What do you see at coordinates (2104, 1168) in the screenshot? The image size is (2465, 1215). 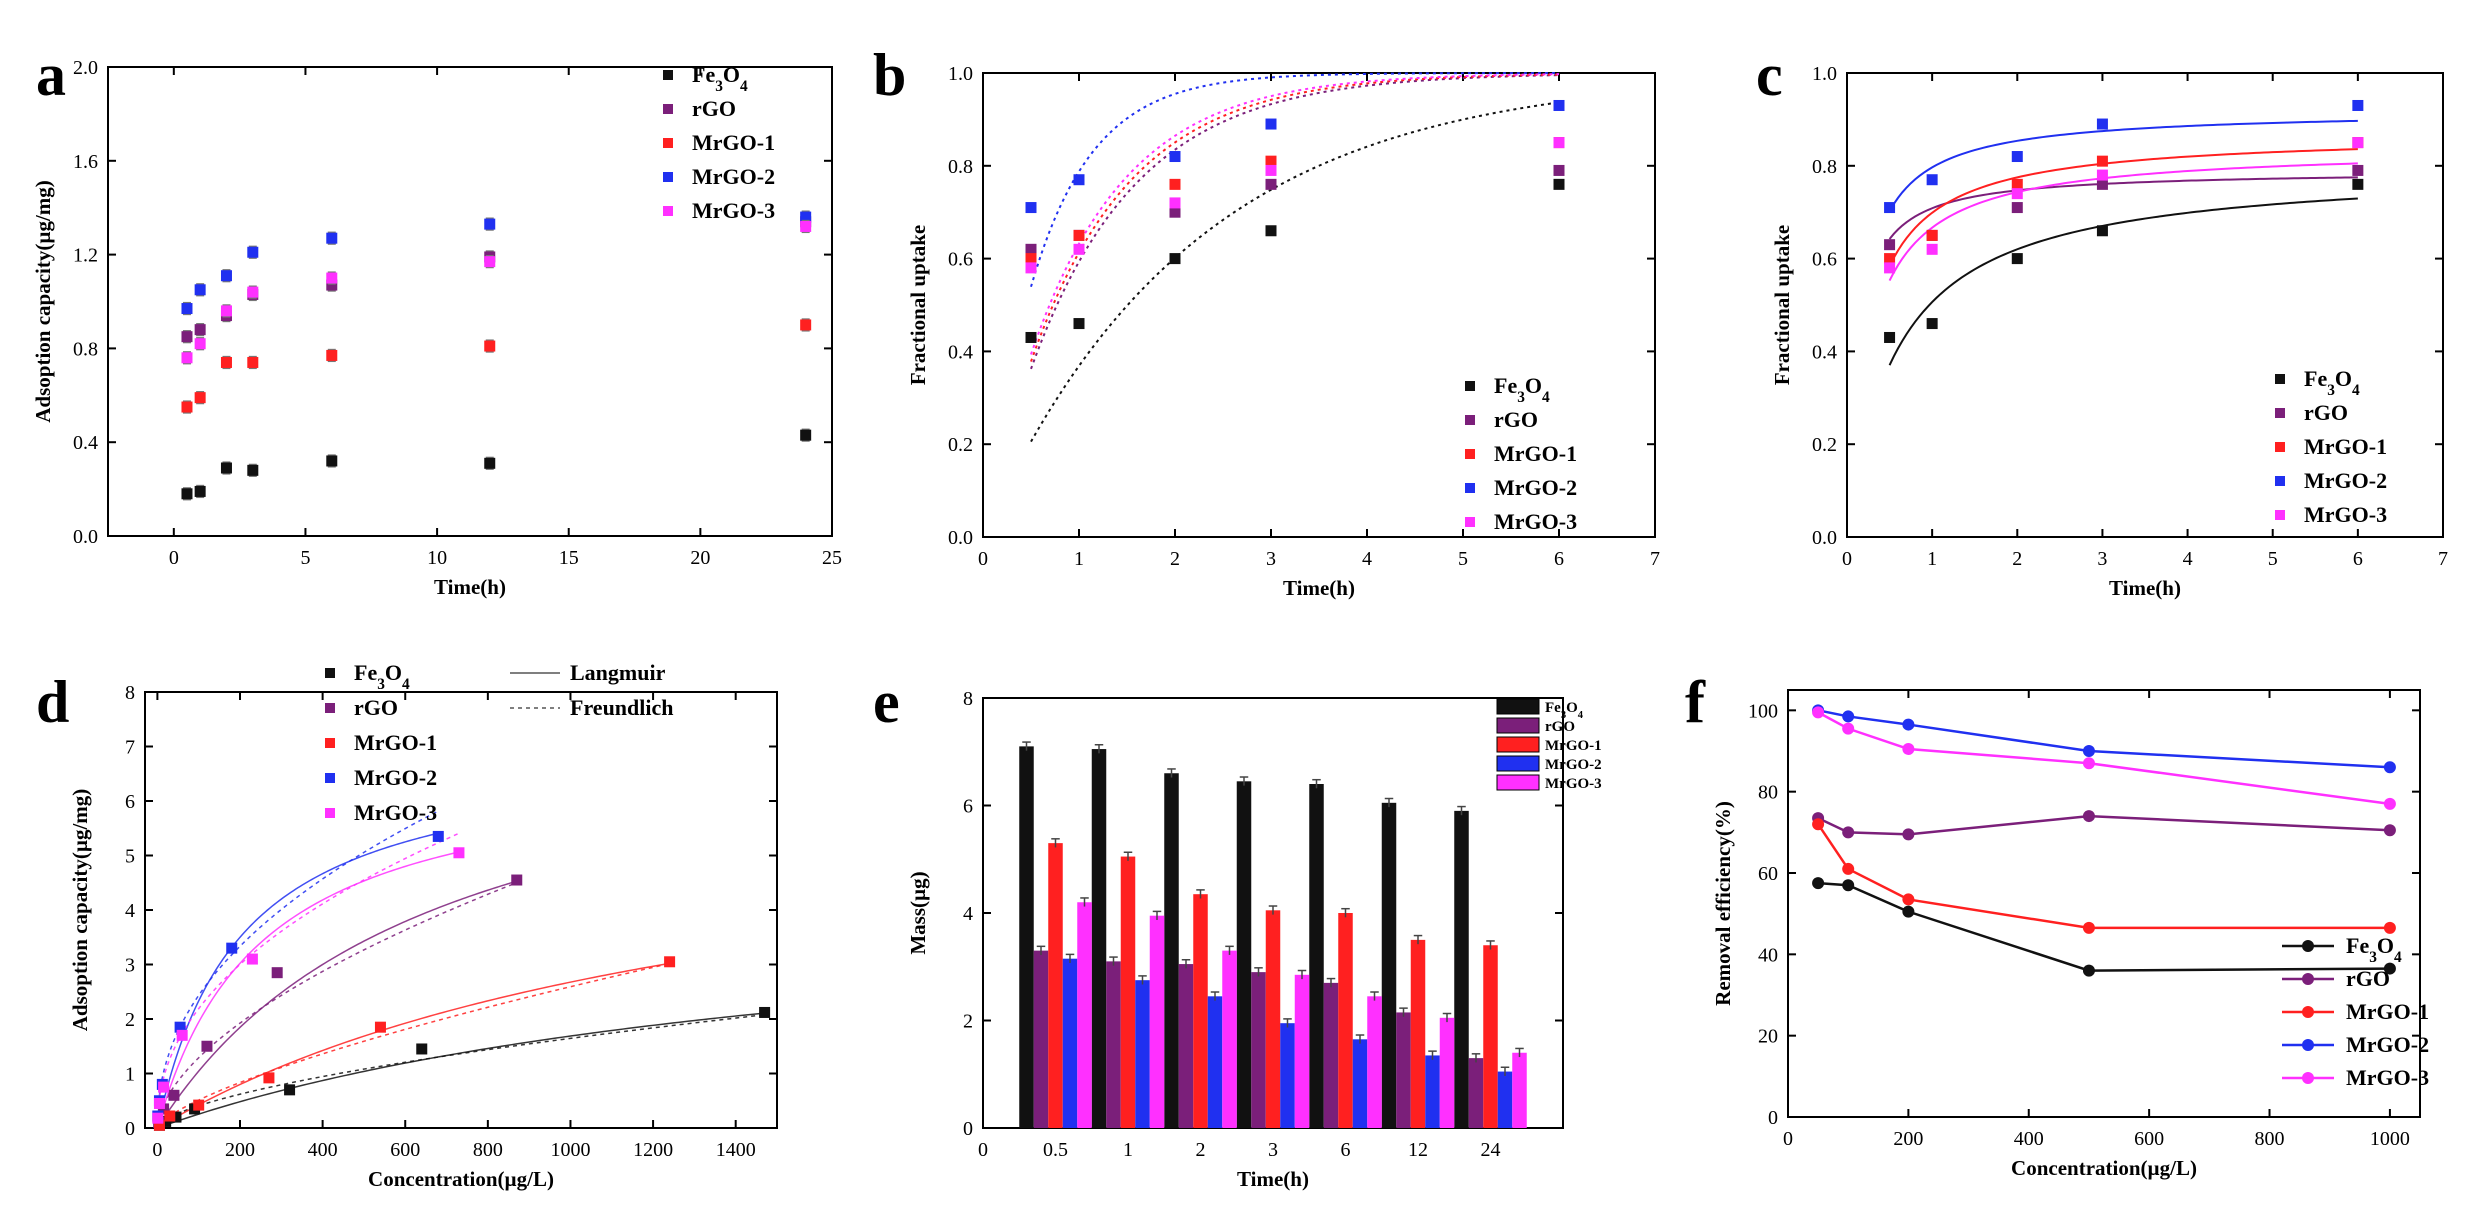 I see `x-axis-title: Concentration(µg/L)` at bounding box center [2104, 1168].